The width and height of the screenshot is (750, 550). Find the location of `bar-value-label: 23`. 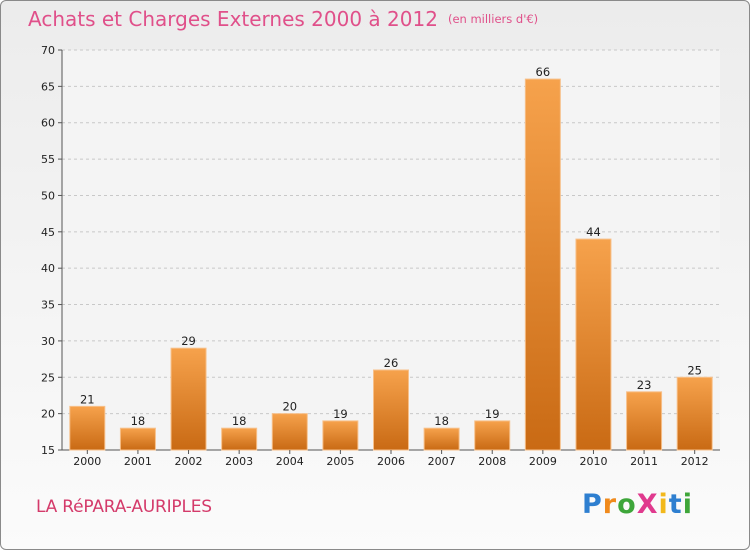

bar-value-label: 23 is located at coordinates (644, 385).